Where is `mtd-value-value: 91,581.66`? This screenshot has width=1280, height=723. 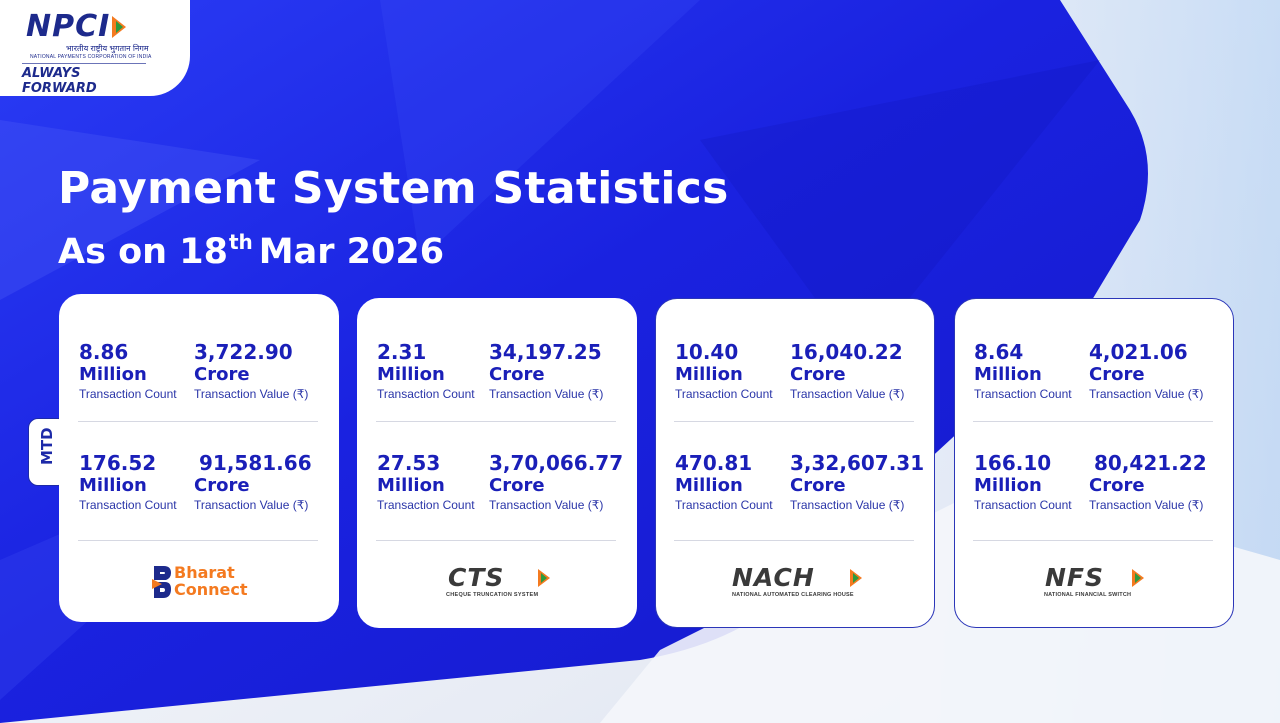
mtd-value-value: 91,581.66 is located at coordinates (255, 463).